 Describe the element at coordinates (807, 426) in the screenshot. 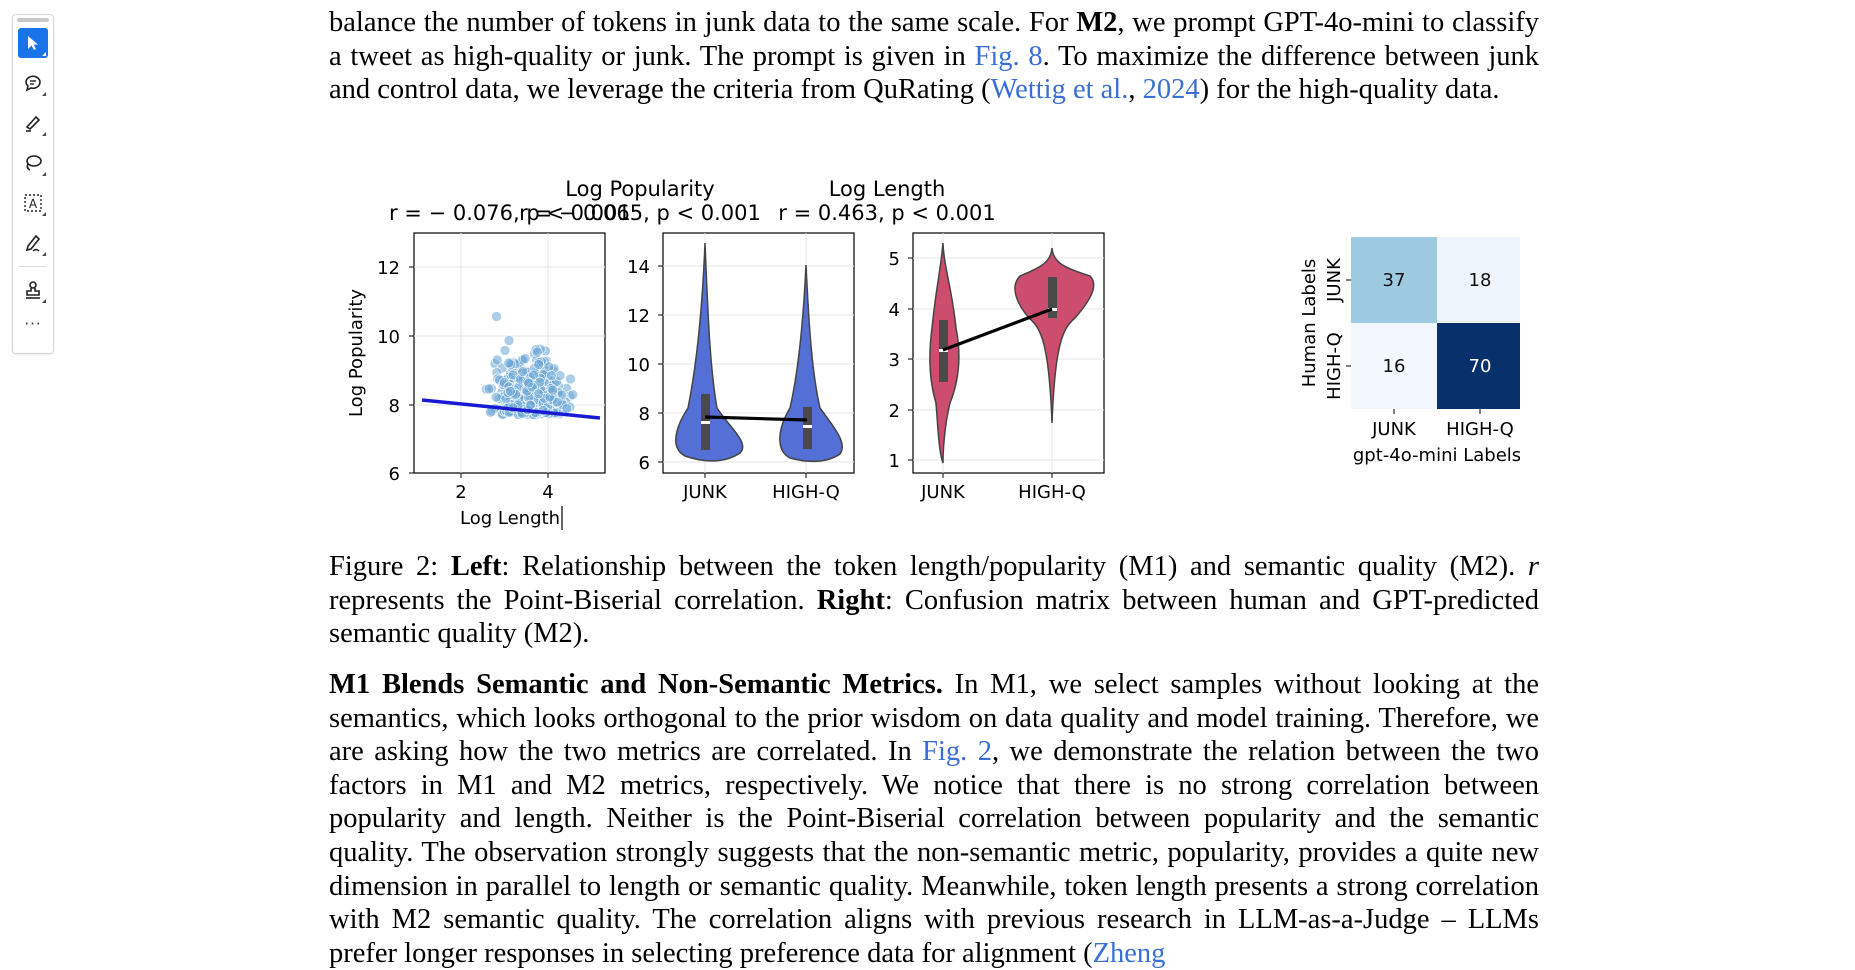

I see `violin-highq-pop-median` at that location.